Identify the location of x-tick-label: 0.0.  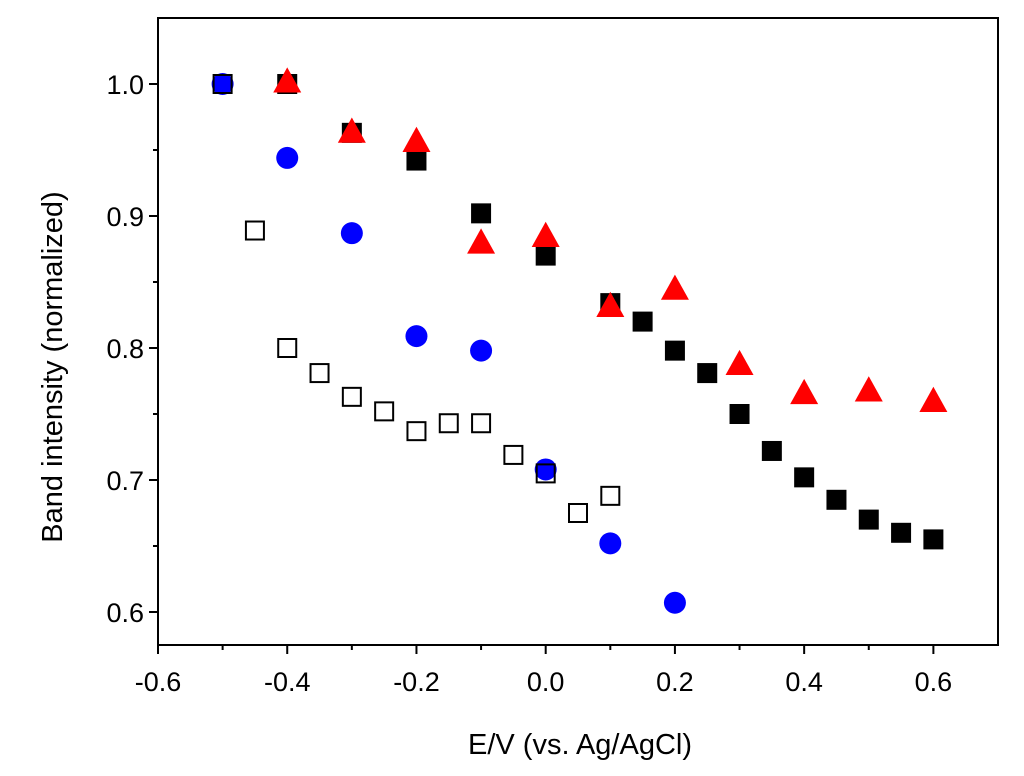
(546, 682).